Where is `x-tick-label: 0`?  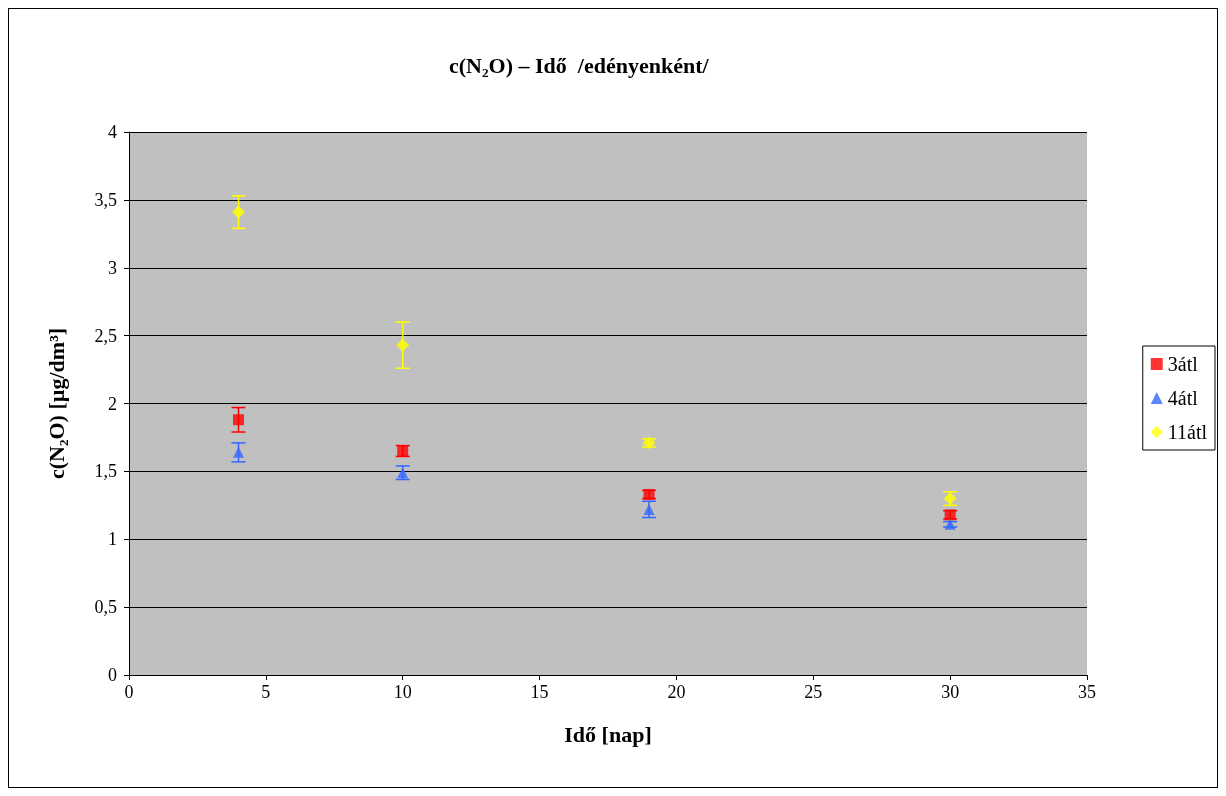
x-tick-label: 0 is located at coordinates (129, 692).